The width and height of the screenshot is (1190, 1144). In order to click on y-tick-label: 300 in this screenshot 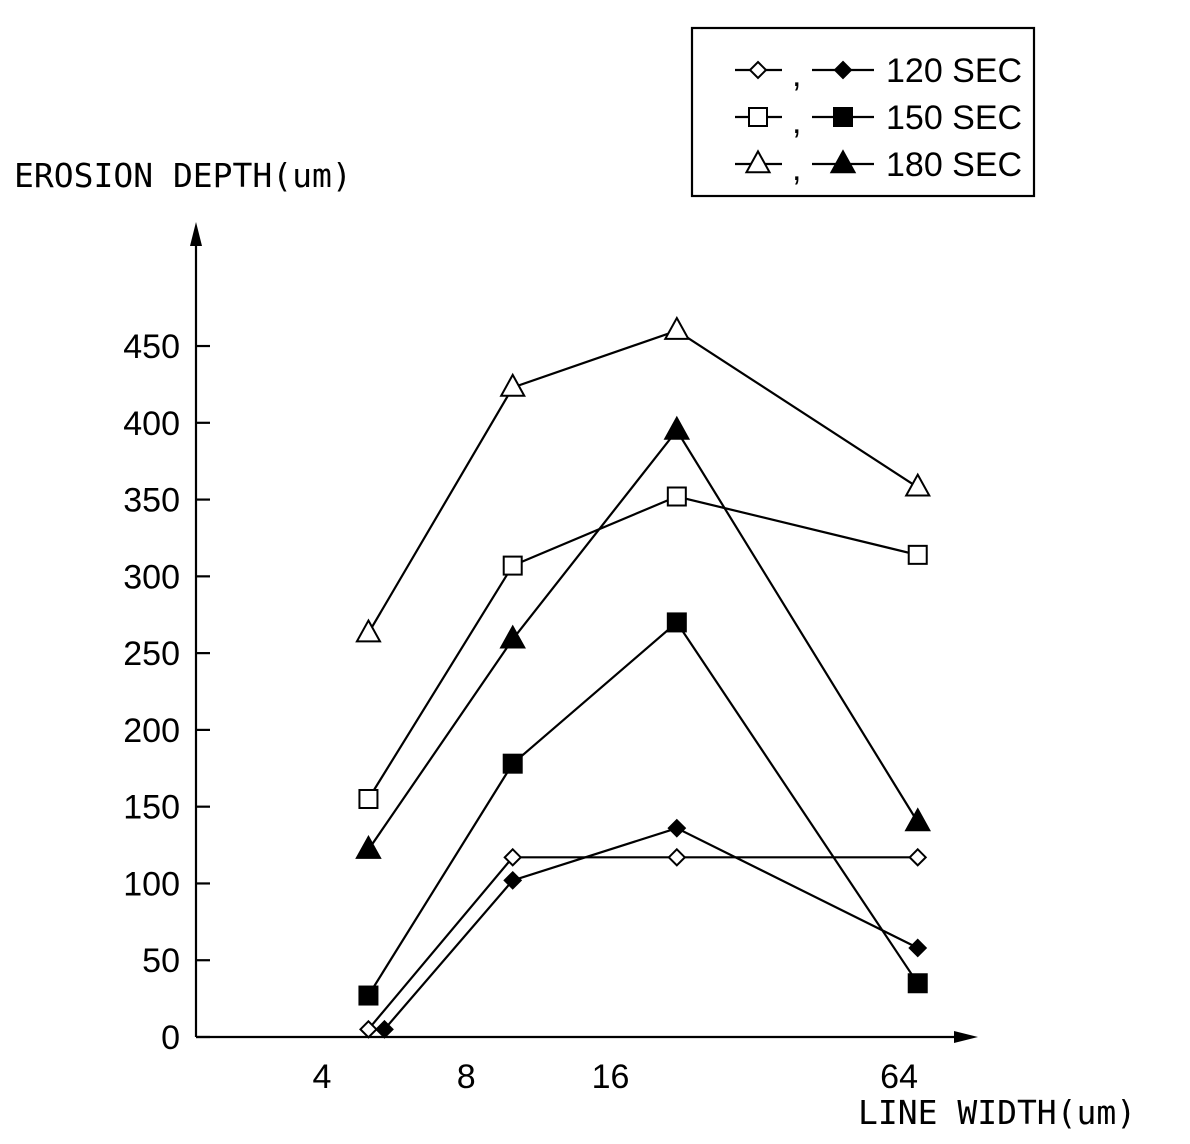, I will do `click(151, 577)`.